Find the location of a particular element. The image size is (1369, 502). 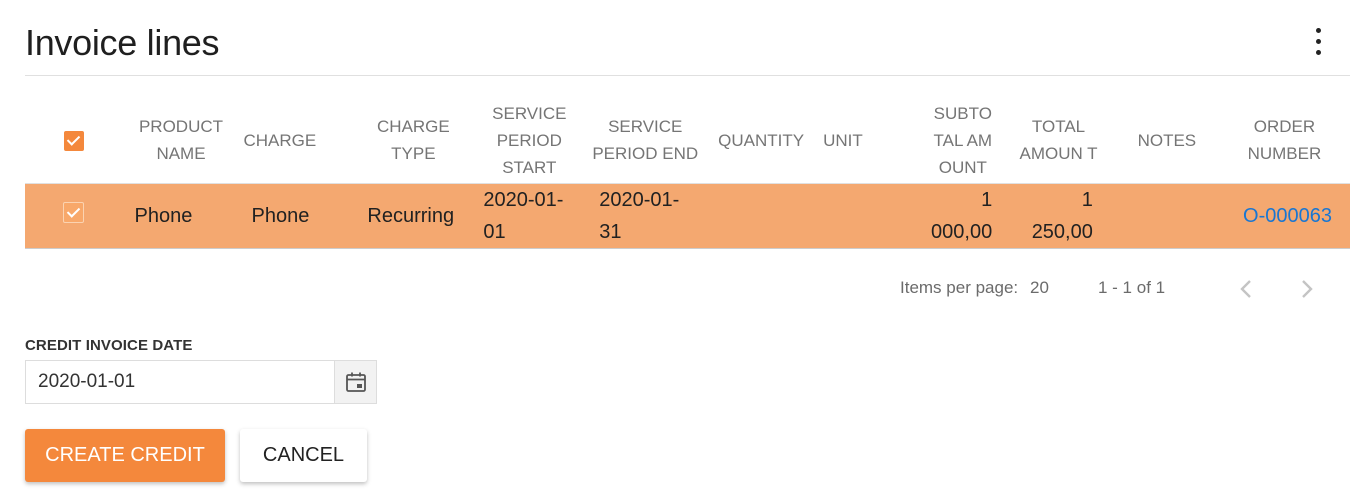

cell-subtotal-amount: 1 000,00 is located at coordinates (939, 216).